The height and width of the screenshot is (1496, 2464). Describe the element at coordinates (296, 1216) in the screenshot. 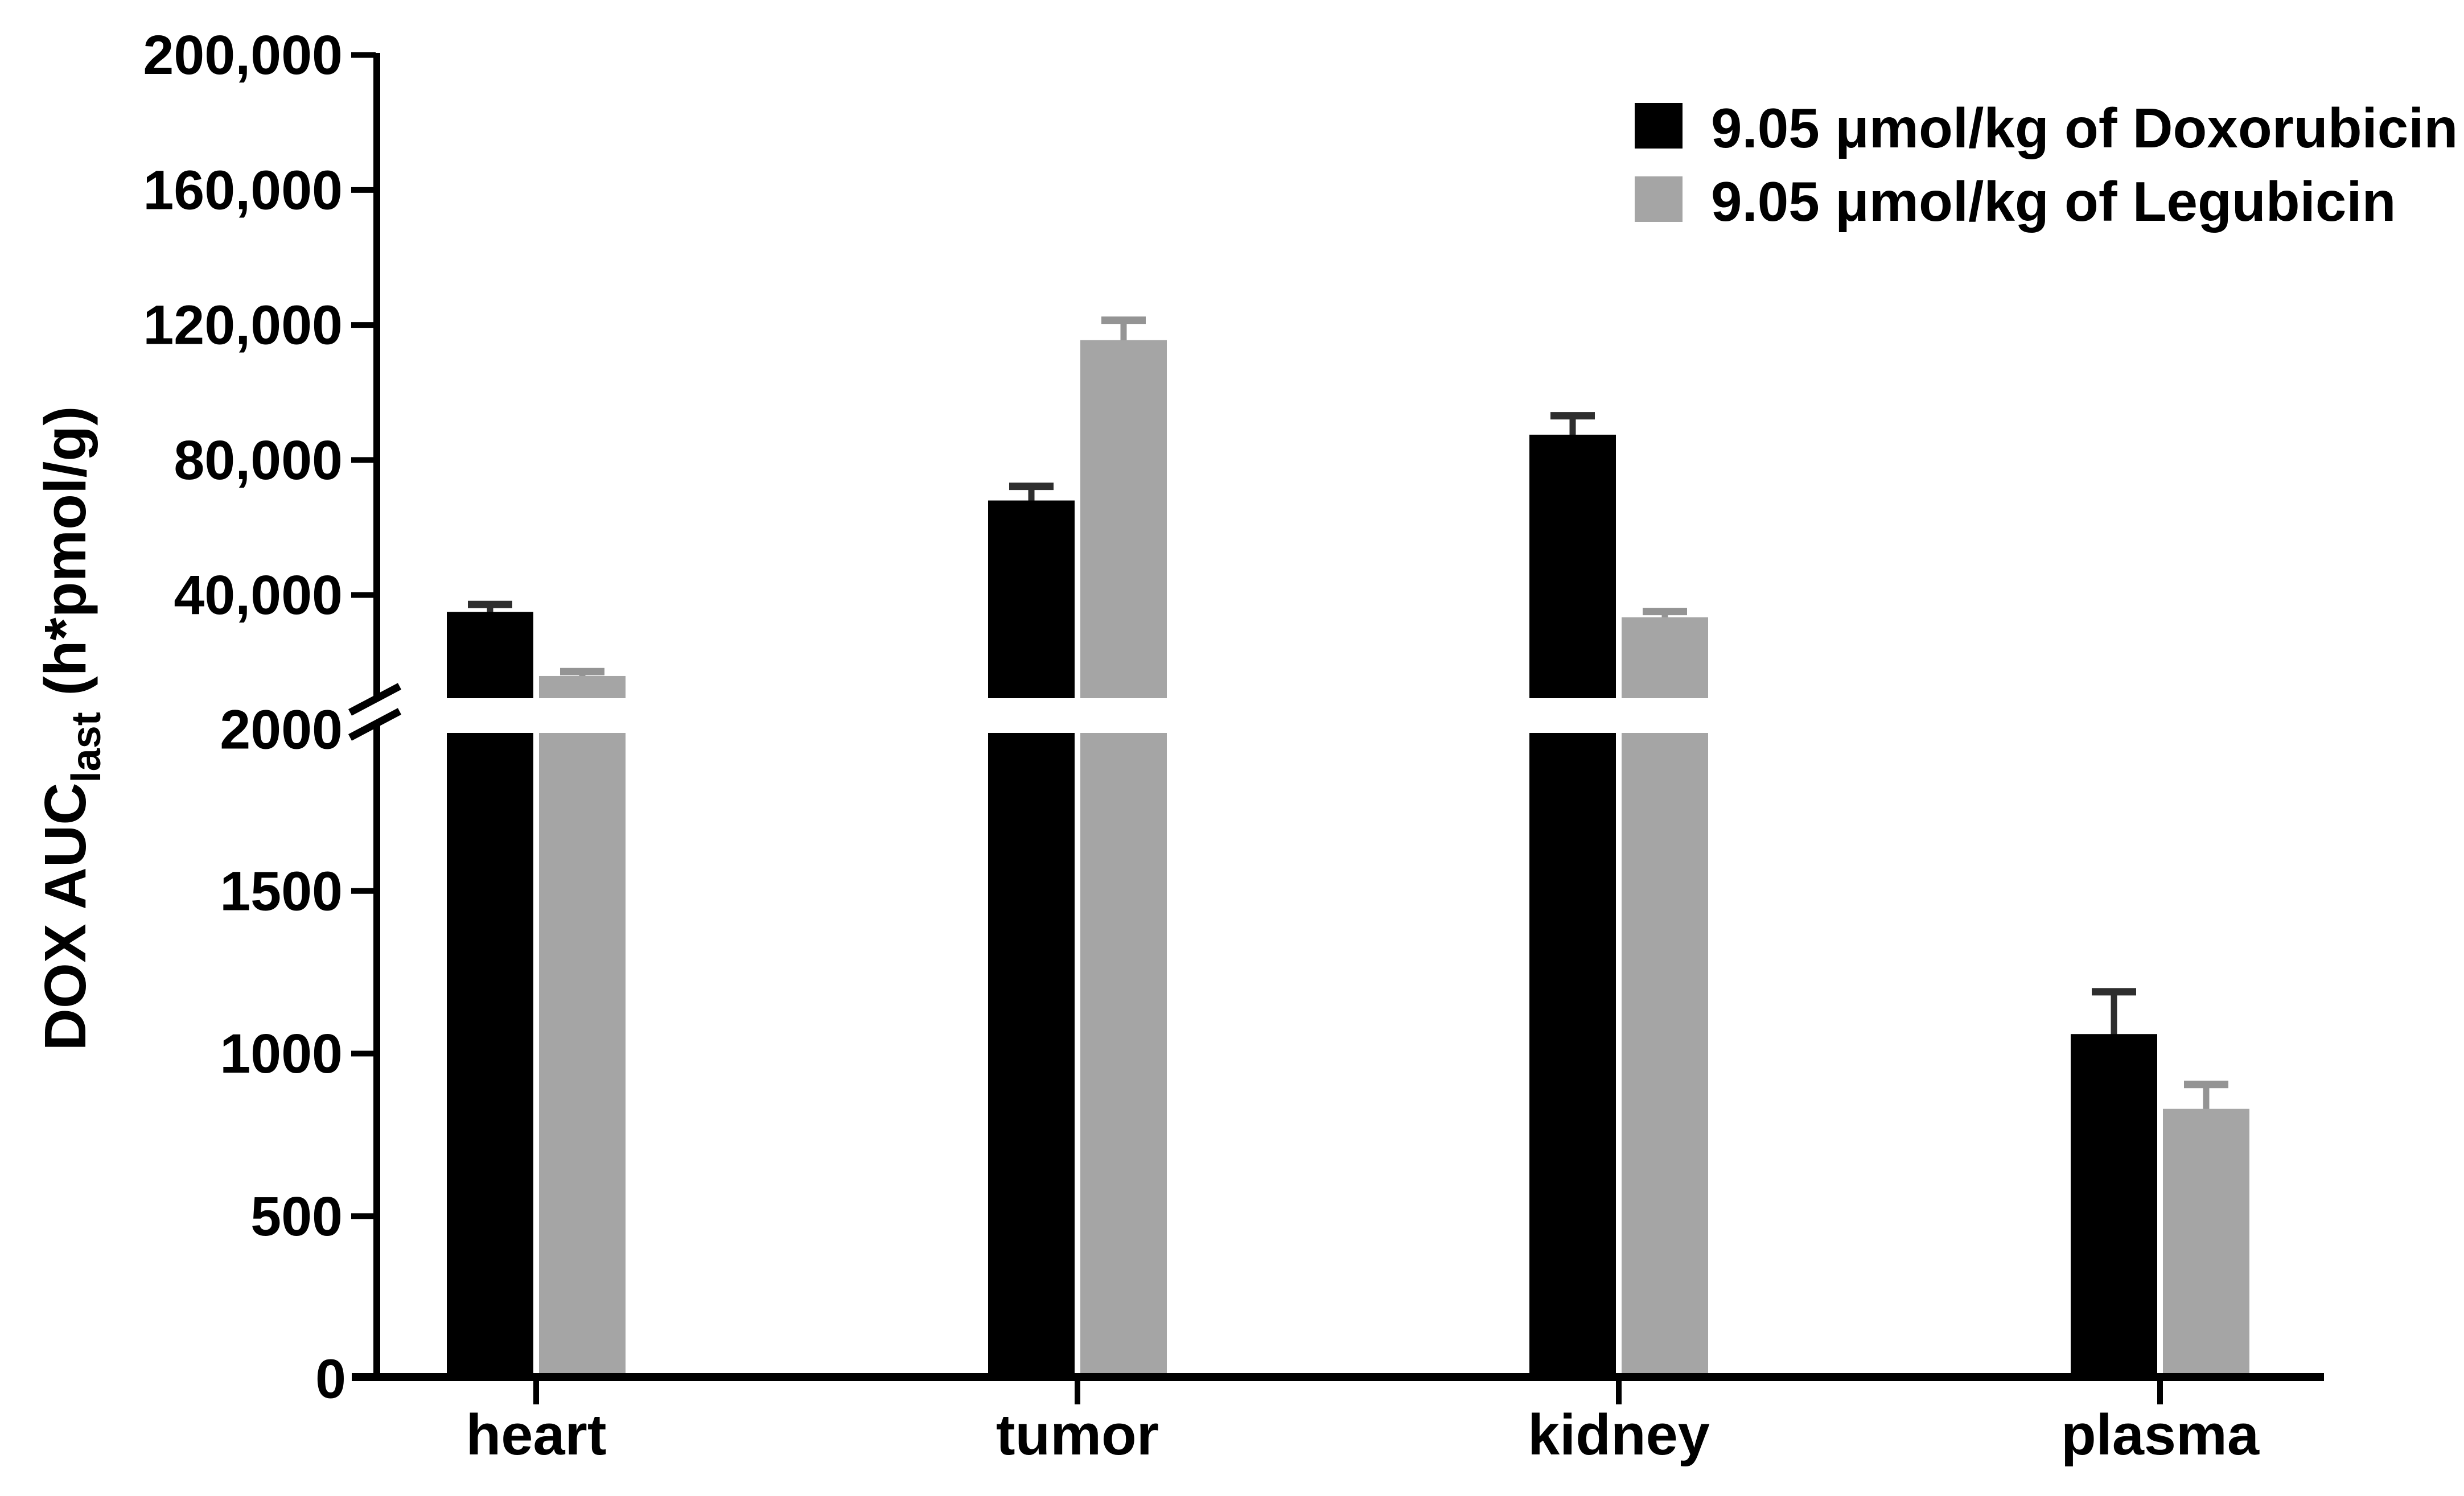

I see `y-tick-label-500: 500` at that location.